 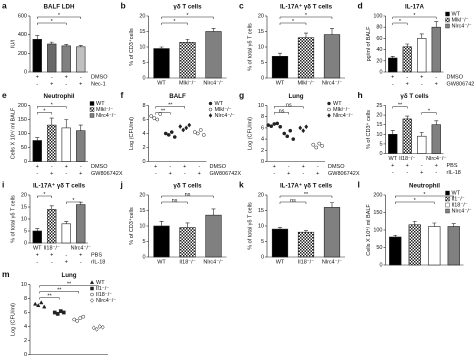 What do you see at coordinates (22, 120) in the screenshot?
I see `y-tick-label: 150` at bounding box center [22, 120].